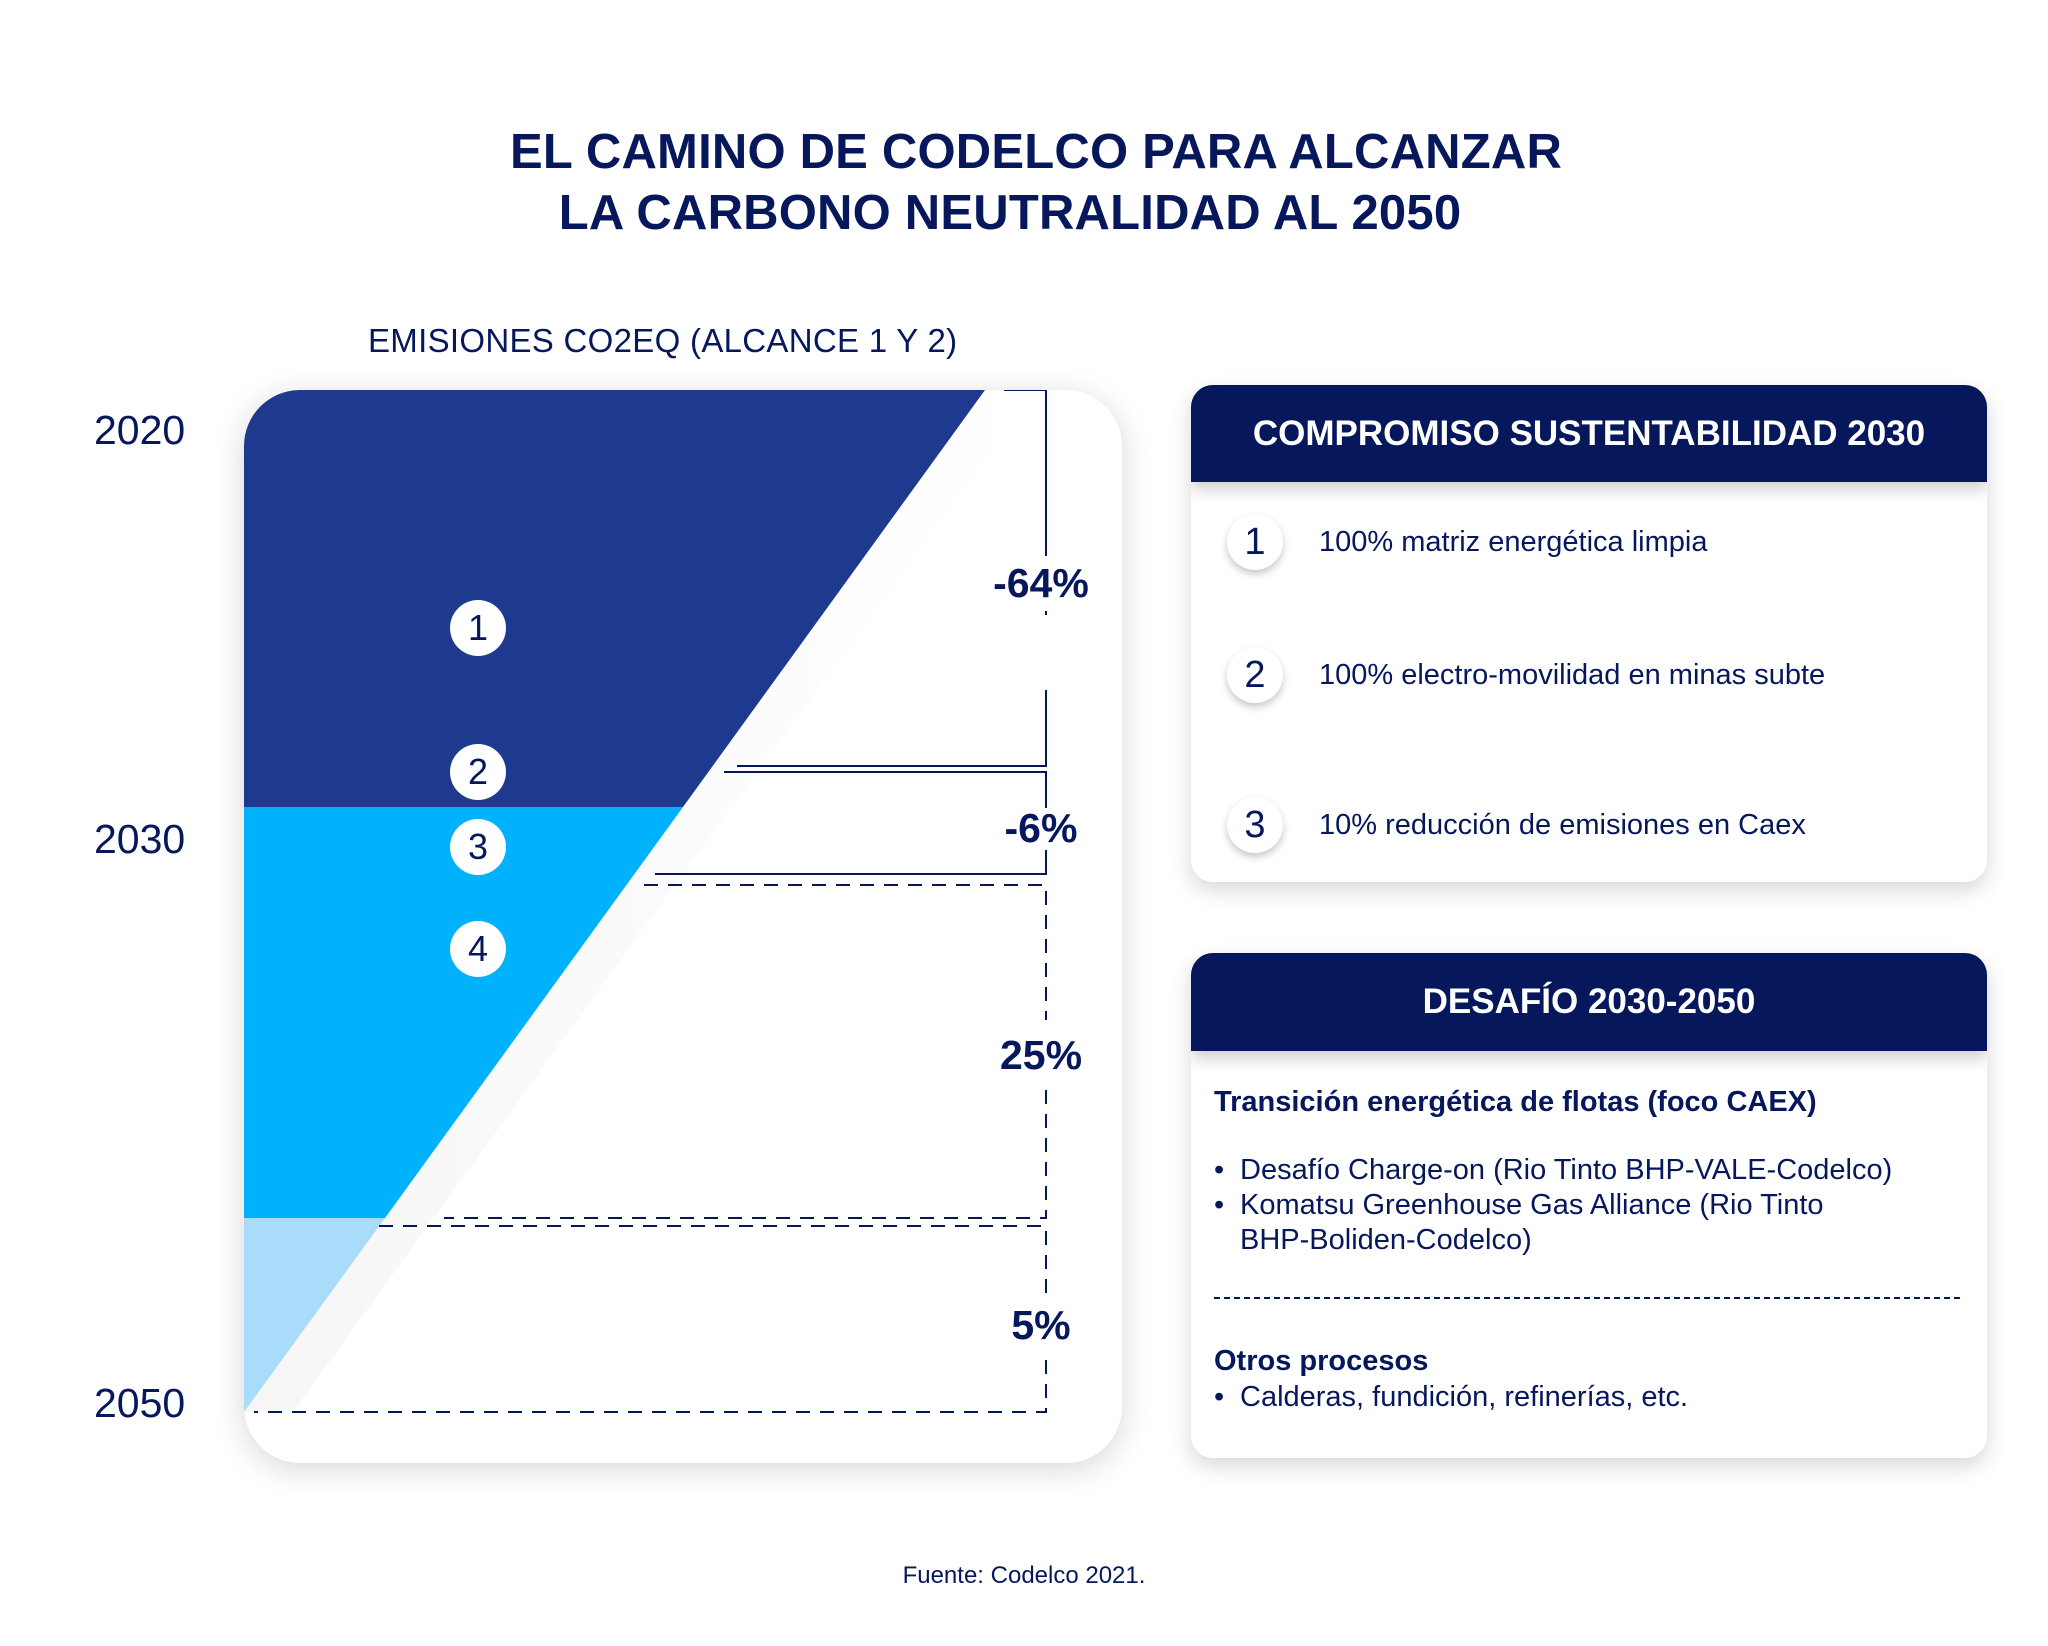 The width and height of the screenshot is (2048, 1646). What do you see at coordinates (1041, 583) in the screenshot?
I see `pct-label-64: -64%` at bounding box center [1041, 583].